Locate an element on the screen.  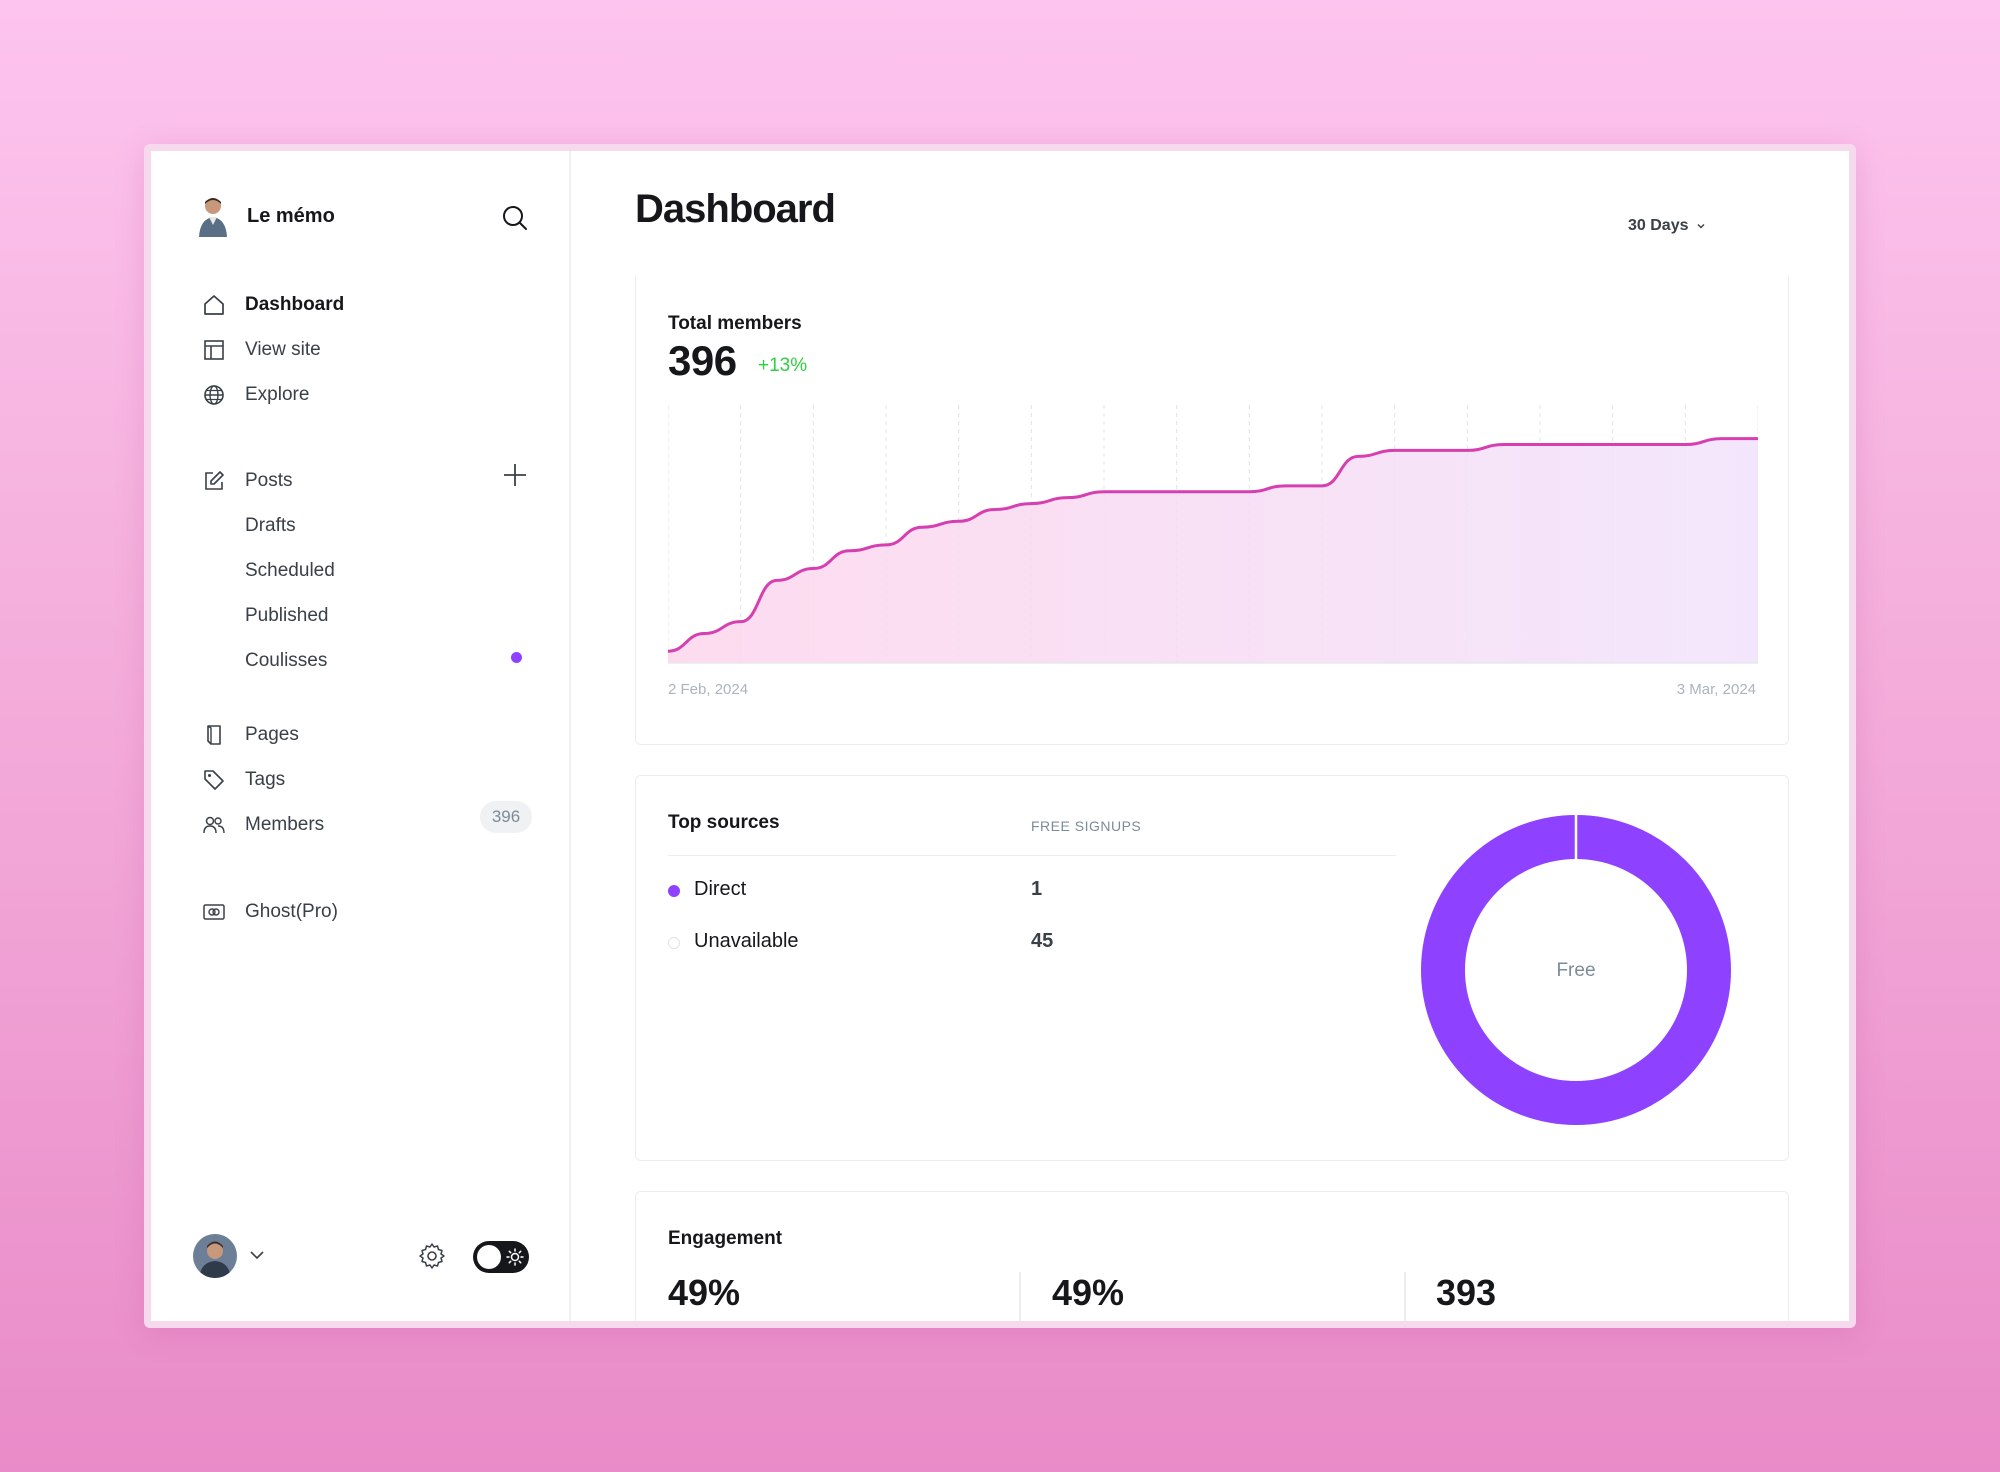
sidebar-item-label: Tags is located at coordinates (265, 779).